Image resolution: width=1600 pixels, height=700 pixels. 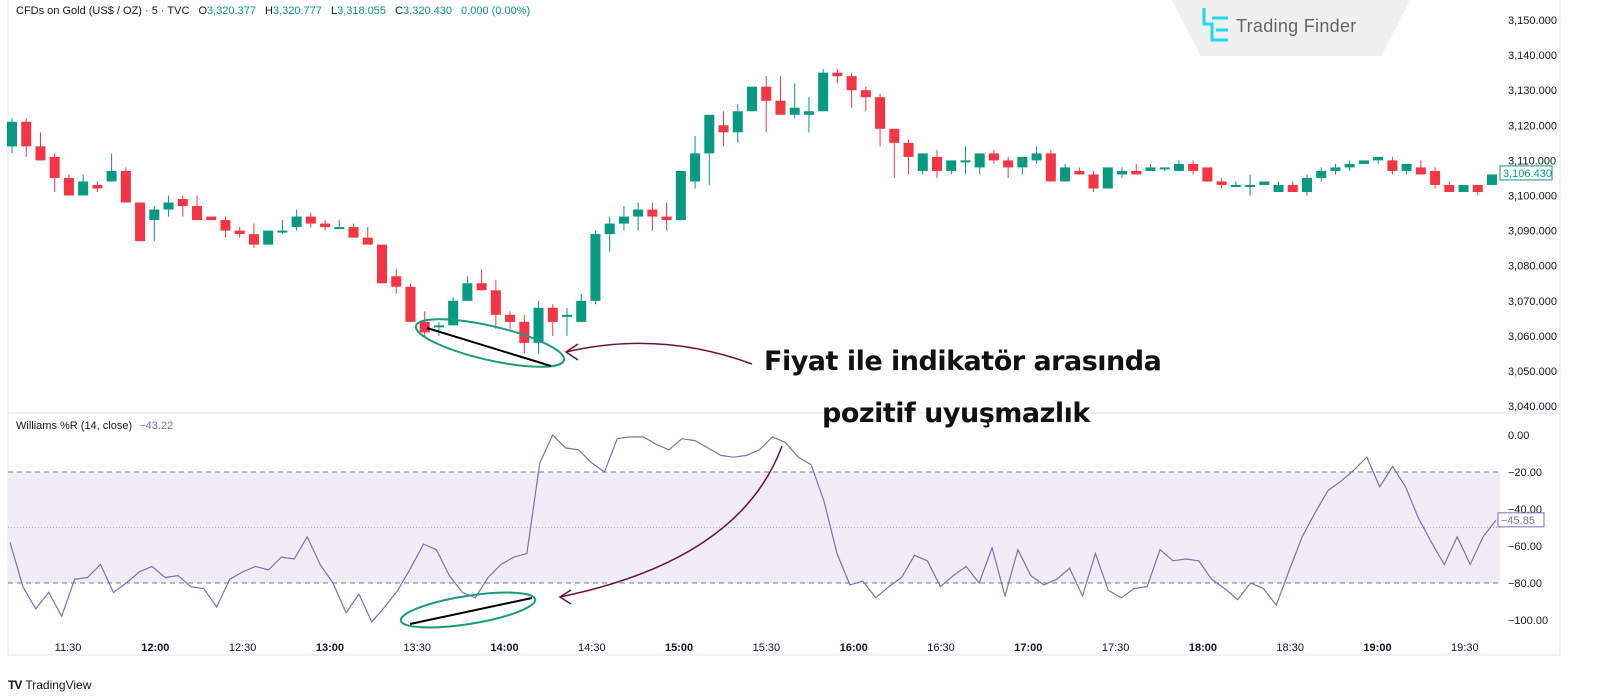 I want to click on svg-text: 18:30, so click(x=1290, y=648).